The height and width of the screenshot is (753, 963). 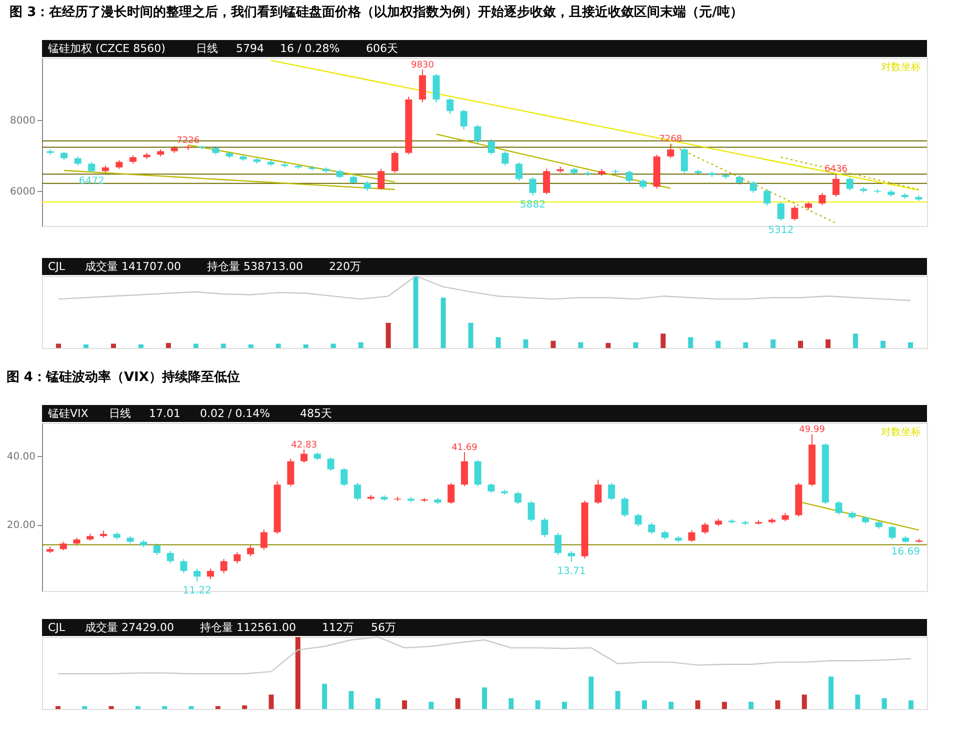 What do you see at coordinates (304, 445) in the screenshot?
I see `annotation: 42.83` at bounding box center [304, 445].